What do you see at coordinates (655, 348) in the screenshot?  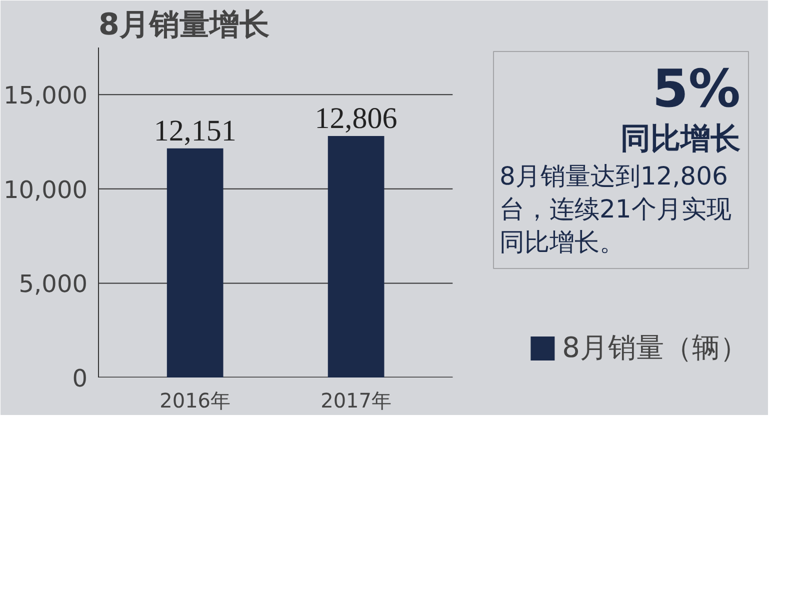 I see `legend-label: 8月销量（辆）` at bounding box center [655, 348].